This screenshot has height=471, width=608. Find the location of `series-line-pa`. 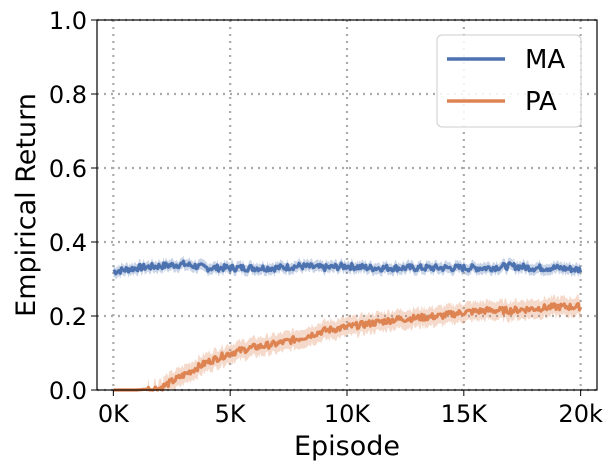

series-line-pa is located at coordinates (347, 347).